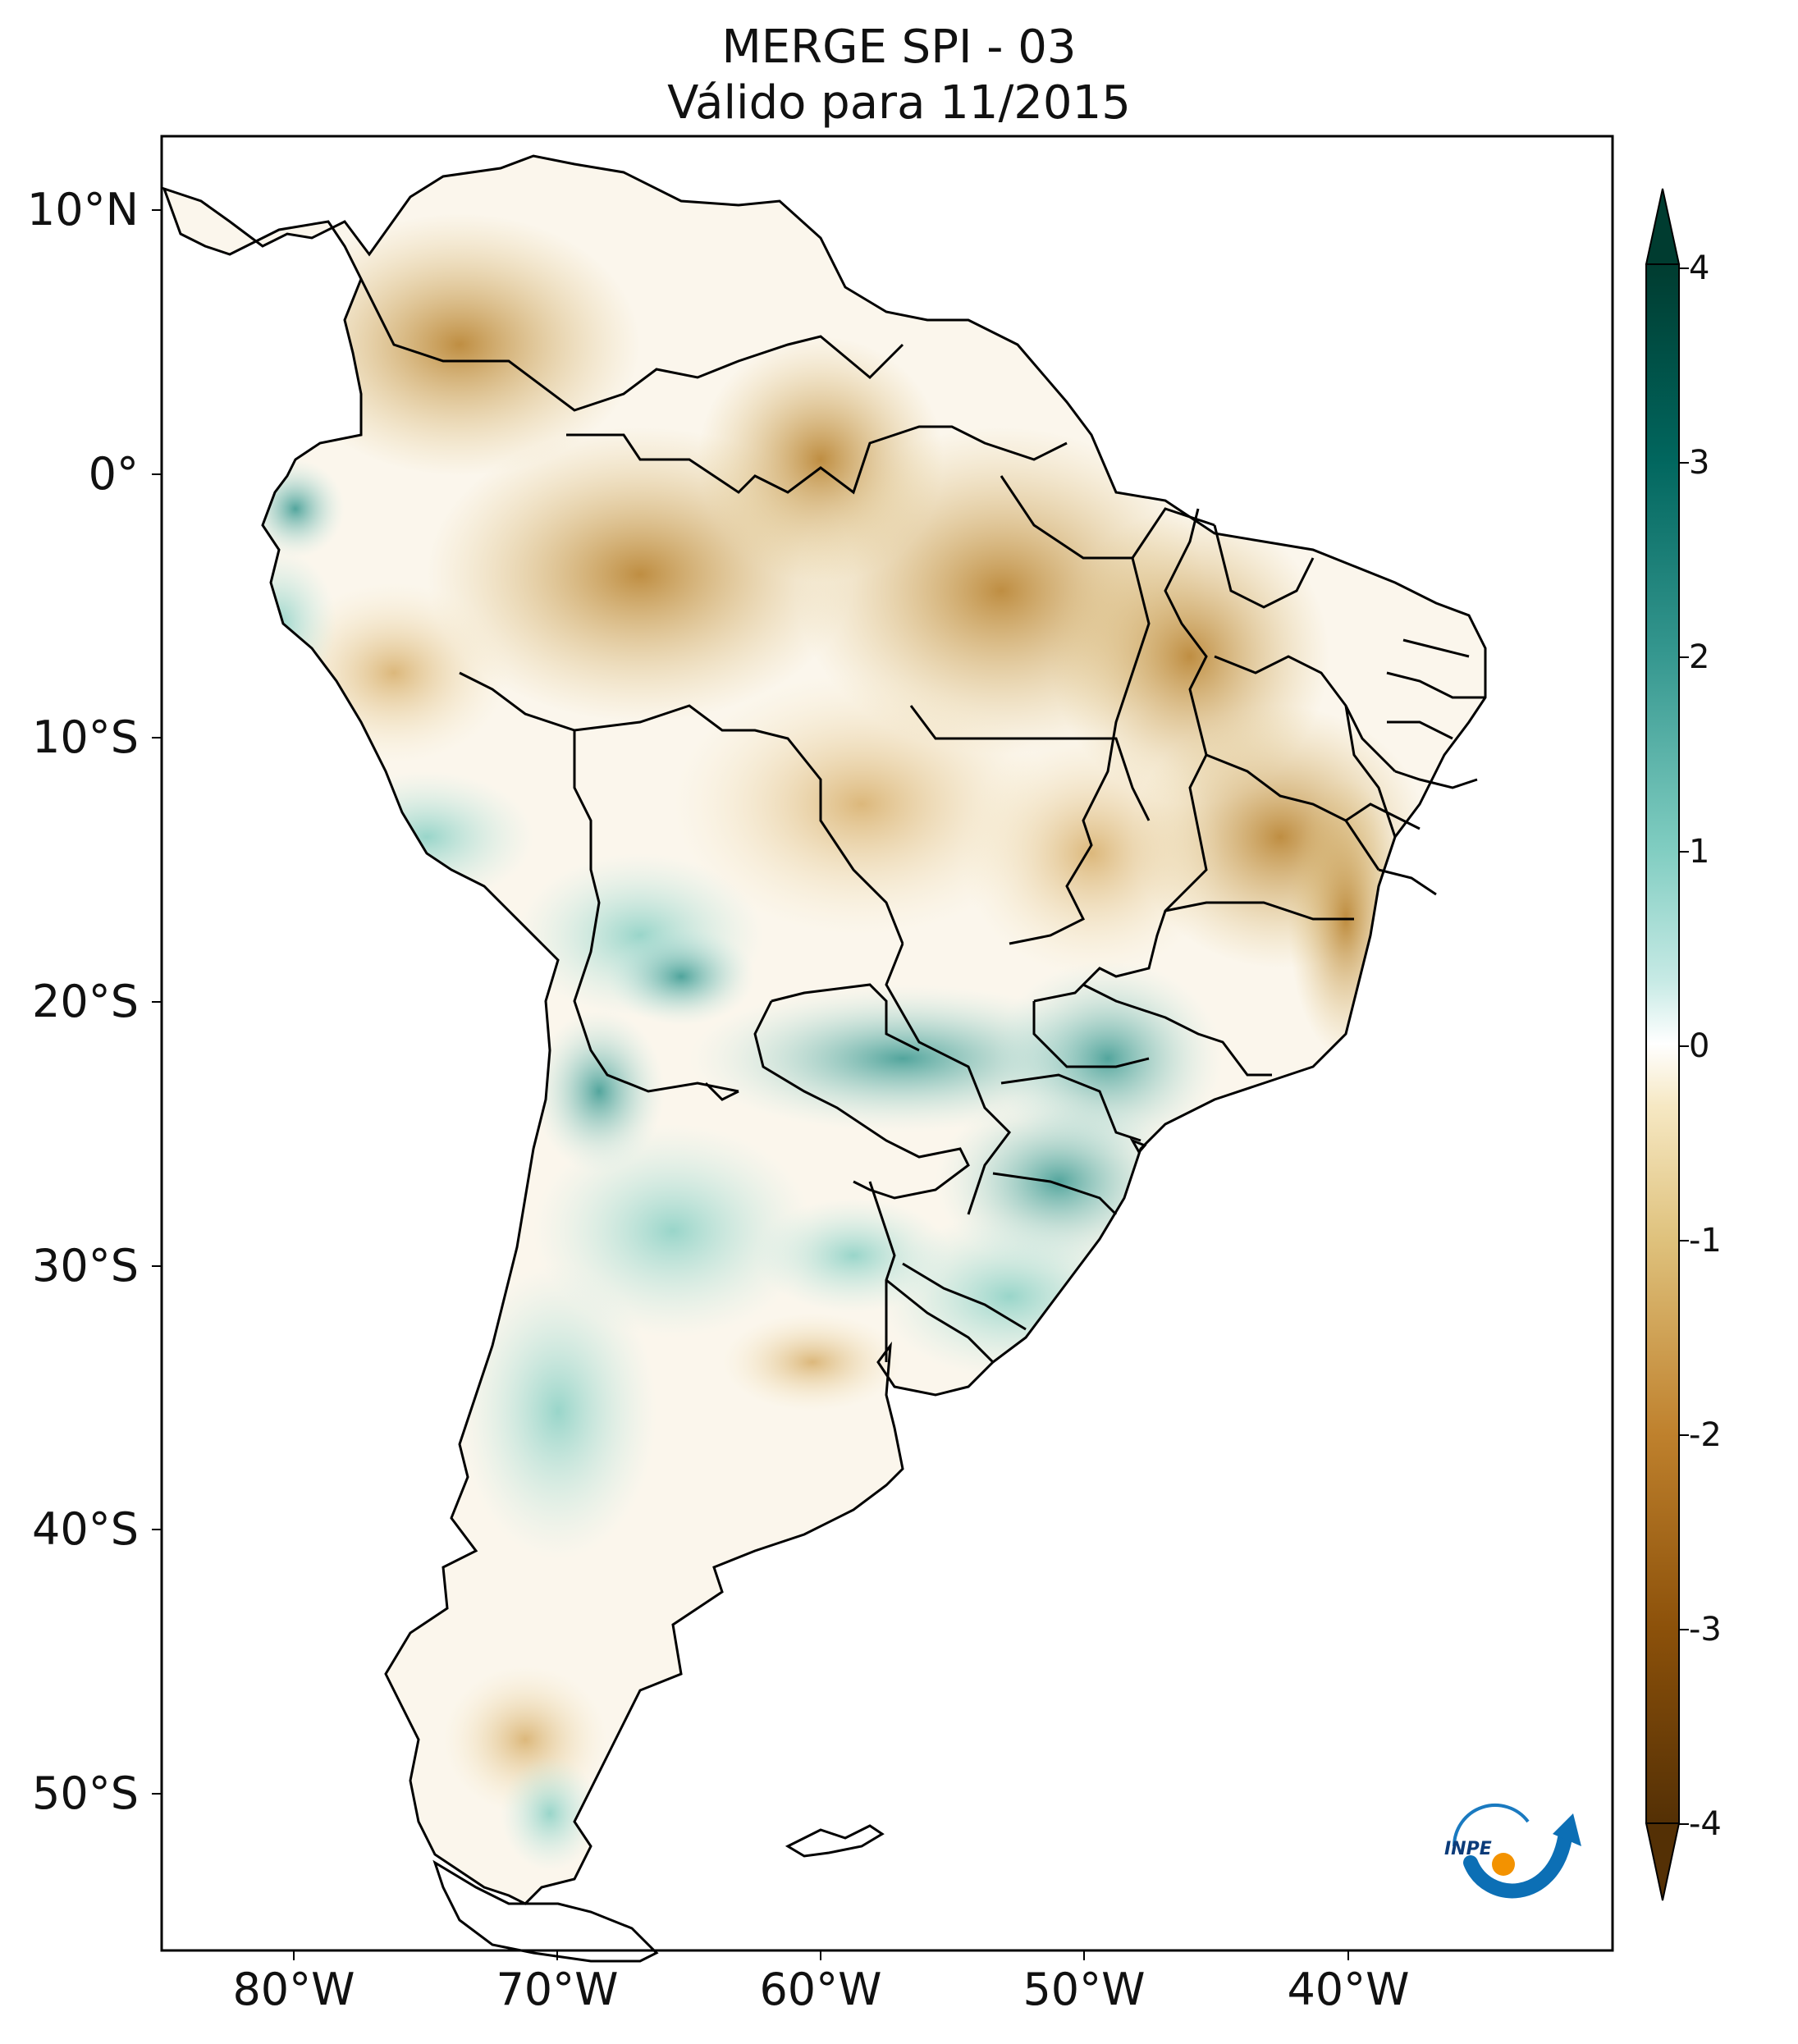 The height and width of the screenshot is (2044, 1798). I want to click on colorbar-label-neg1: -1, so click(1705, 1241).